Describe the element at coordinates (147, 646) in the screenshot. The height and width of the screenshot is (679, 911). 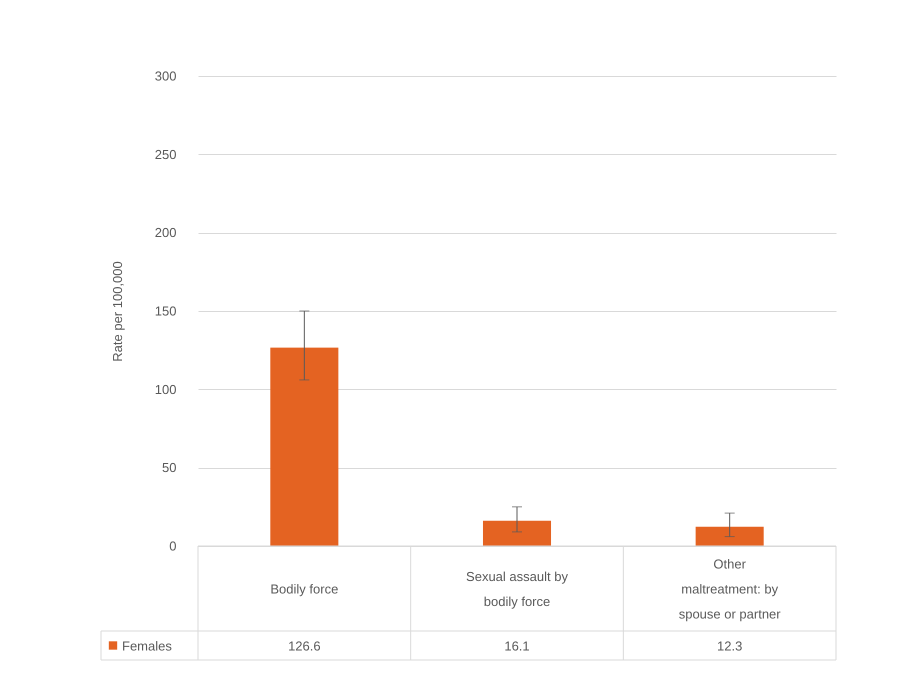
I see `legend-label: Females` at that location.